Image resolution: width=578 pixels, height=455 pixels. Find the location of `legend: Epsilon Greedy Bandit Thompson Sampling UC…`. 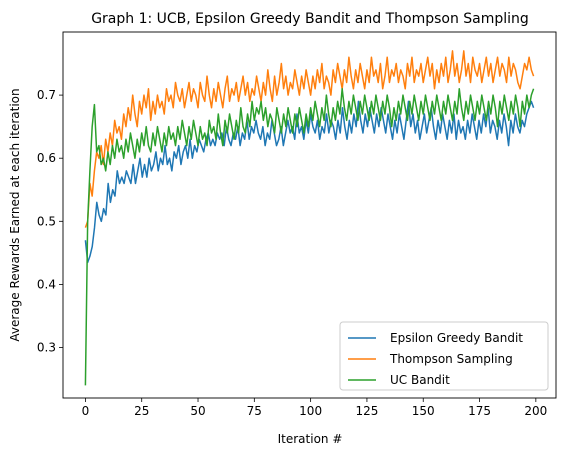

legend: Epsilon Greedy Bandit Thompson Sampling UC… is located at coordinates (444, 356).